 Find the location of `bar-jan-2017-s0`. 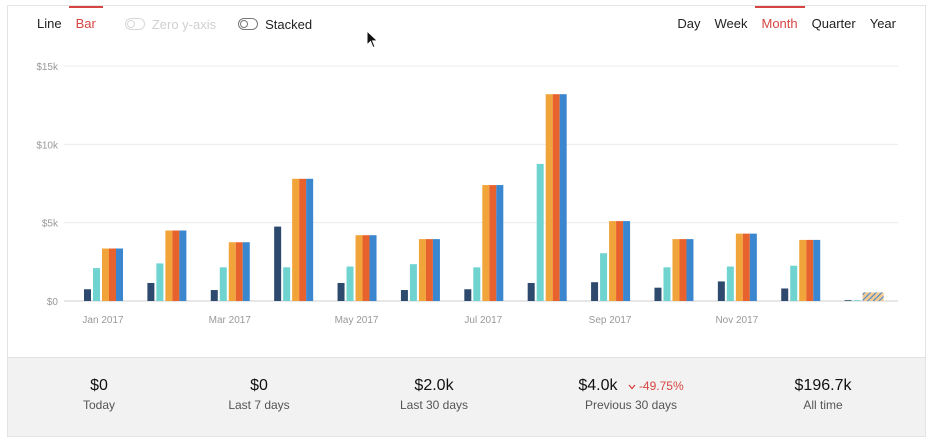

bar-jan-2017-s0 is located at coordinates (87, 295).